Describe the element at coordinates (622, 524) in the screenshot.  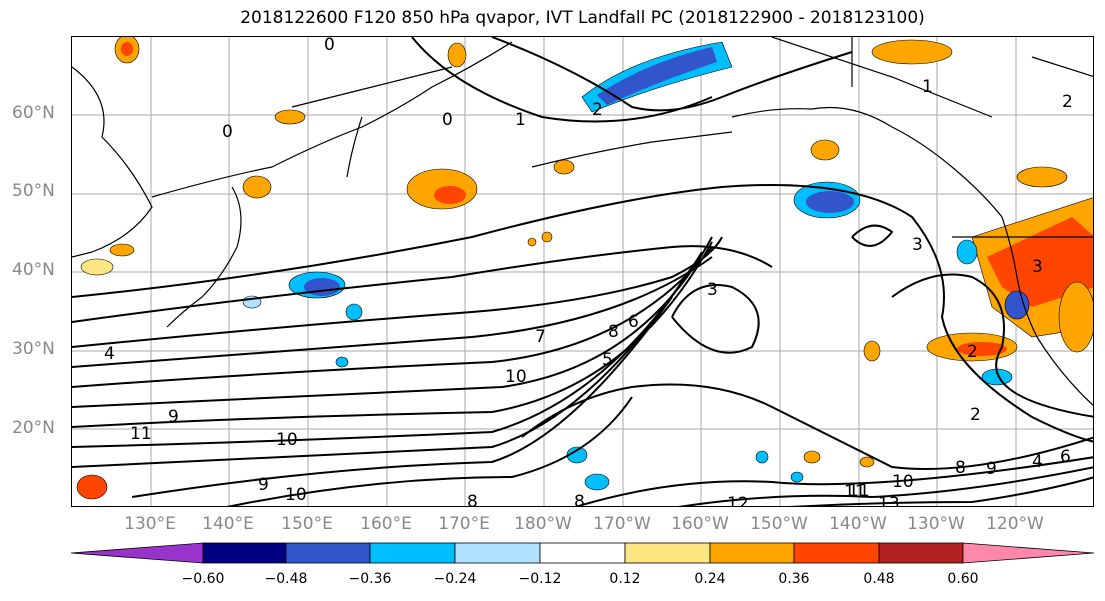
I see `lon-label-170w: 170°W` at that location.